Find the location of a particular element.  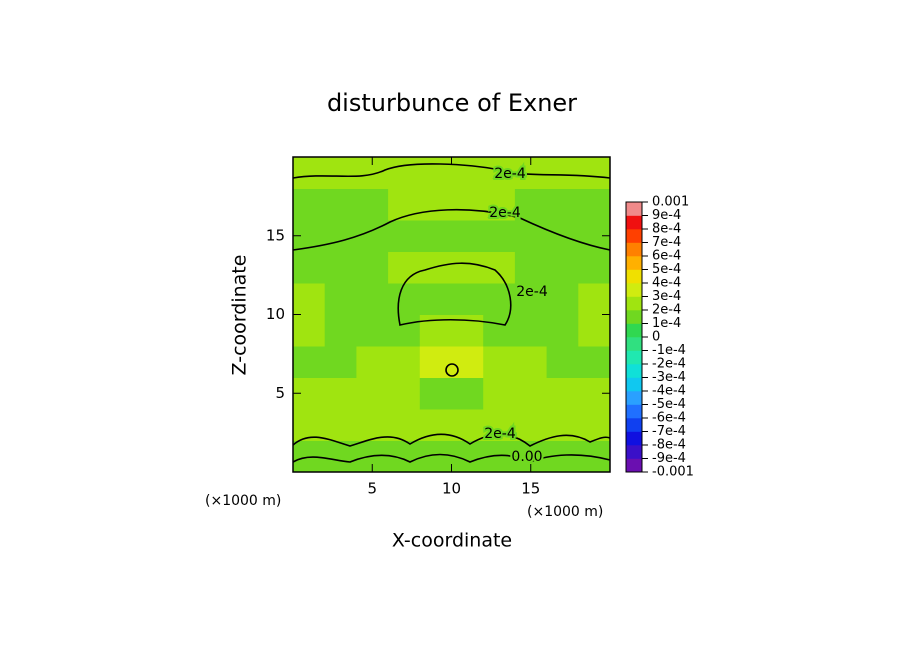

colorbar-label: 0.001 is located at coordinates (670, 202).